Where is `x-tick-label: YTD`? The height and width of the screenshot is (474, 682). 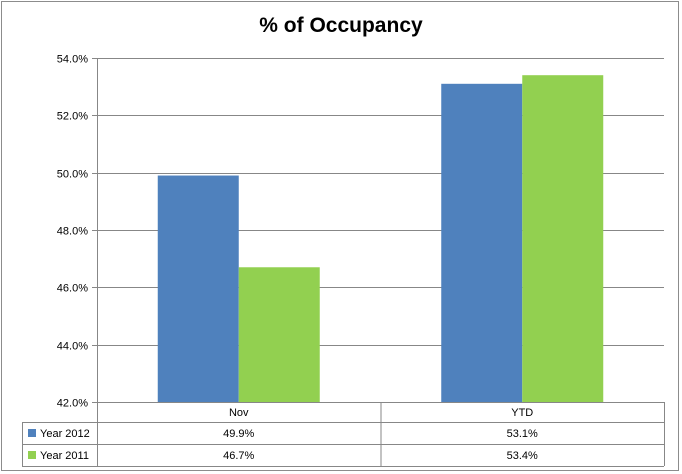
x-tick-label: YTD is located at coordinates (522, 413).